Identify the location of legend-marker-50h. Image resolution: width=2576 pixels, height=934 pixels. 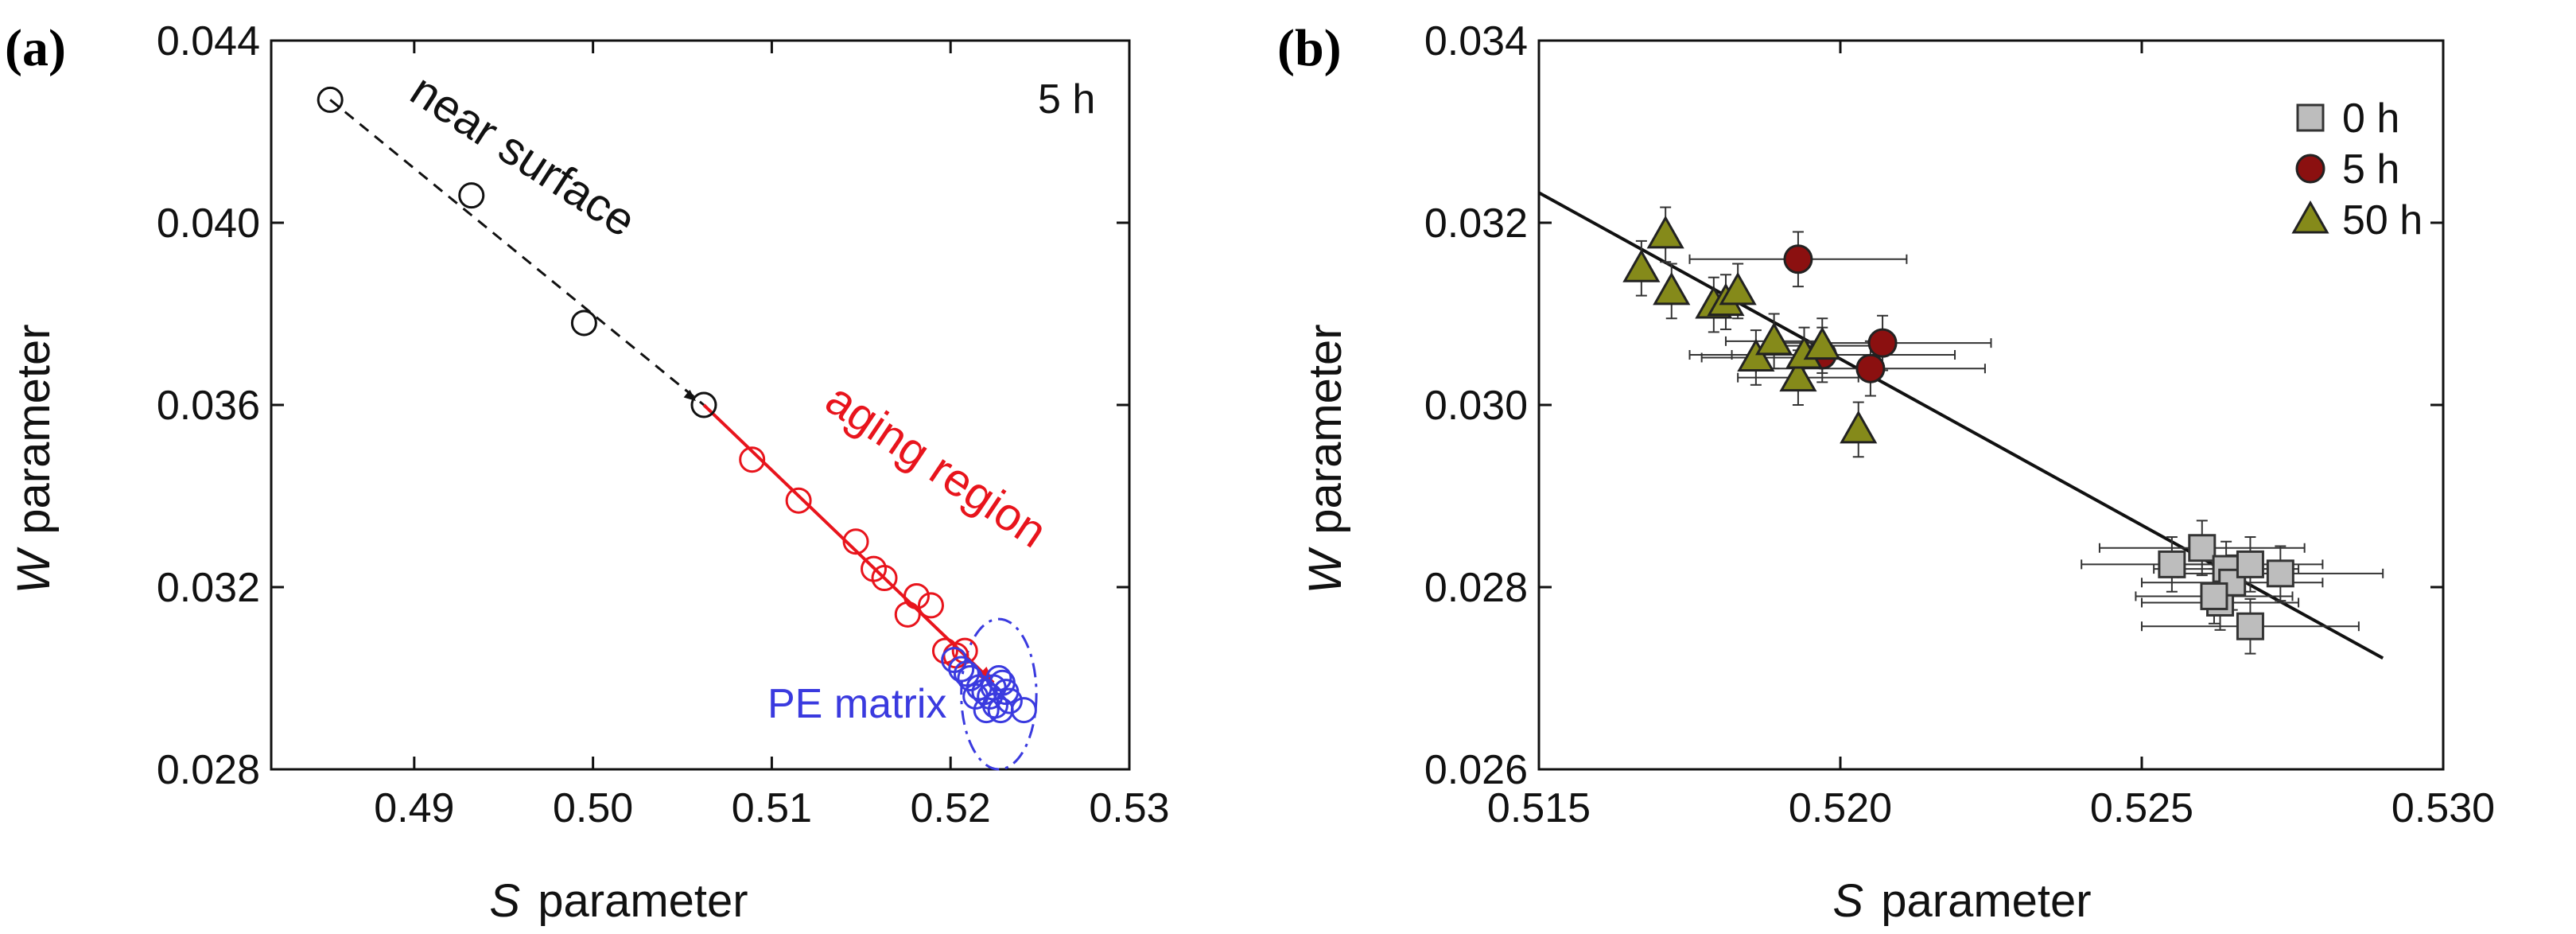
(2310, 217).